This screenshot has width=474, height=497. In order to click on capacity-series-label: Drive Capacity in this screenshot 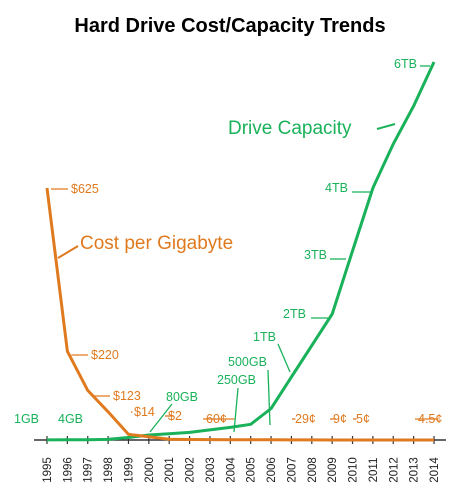, I will do `click(290, 128)`.